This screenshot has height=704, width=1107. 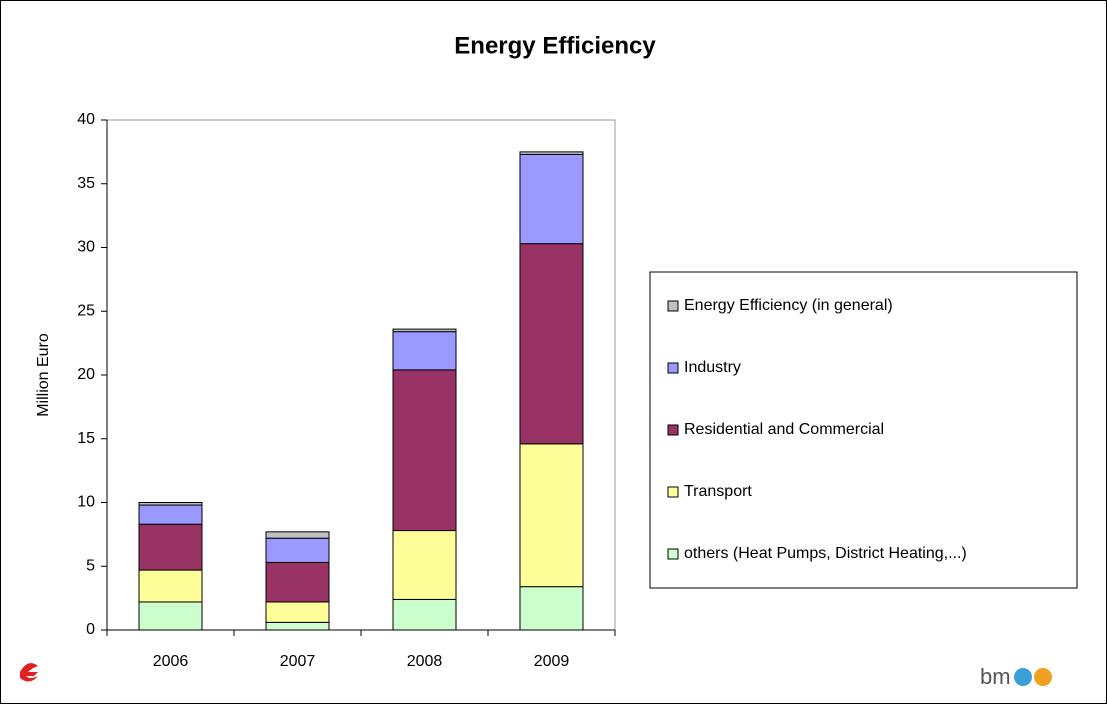 What do you see at coordinates (298, 661) in the screenshot?
I see `x-tick-label: 2007` at bounding box center [298, 661].